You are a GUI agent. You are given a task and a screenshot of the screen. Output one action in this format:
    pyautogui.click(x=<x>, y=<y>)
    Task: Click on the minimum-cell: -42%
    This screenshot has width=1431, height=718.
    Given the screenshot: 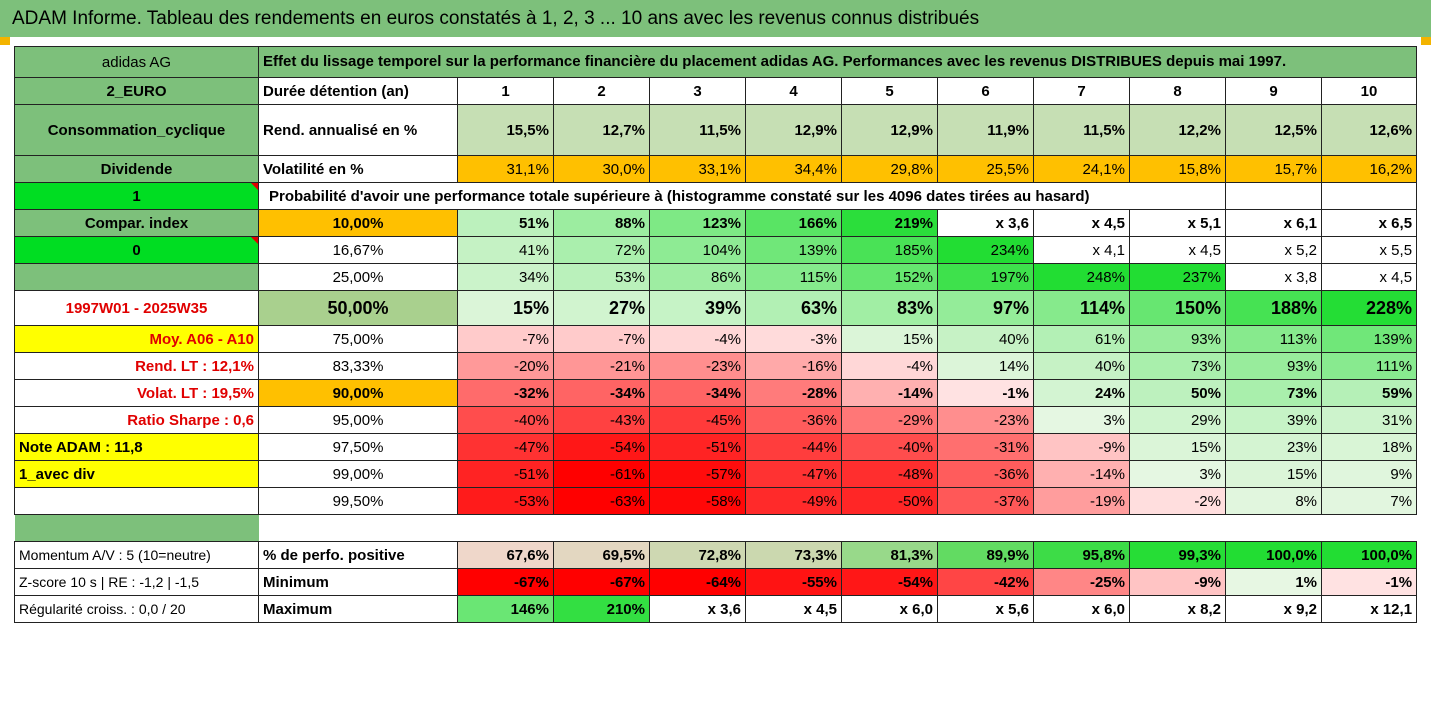 What is the action you would take?
    pyautogui.click(x=985, y=582)
    